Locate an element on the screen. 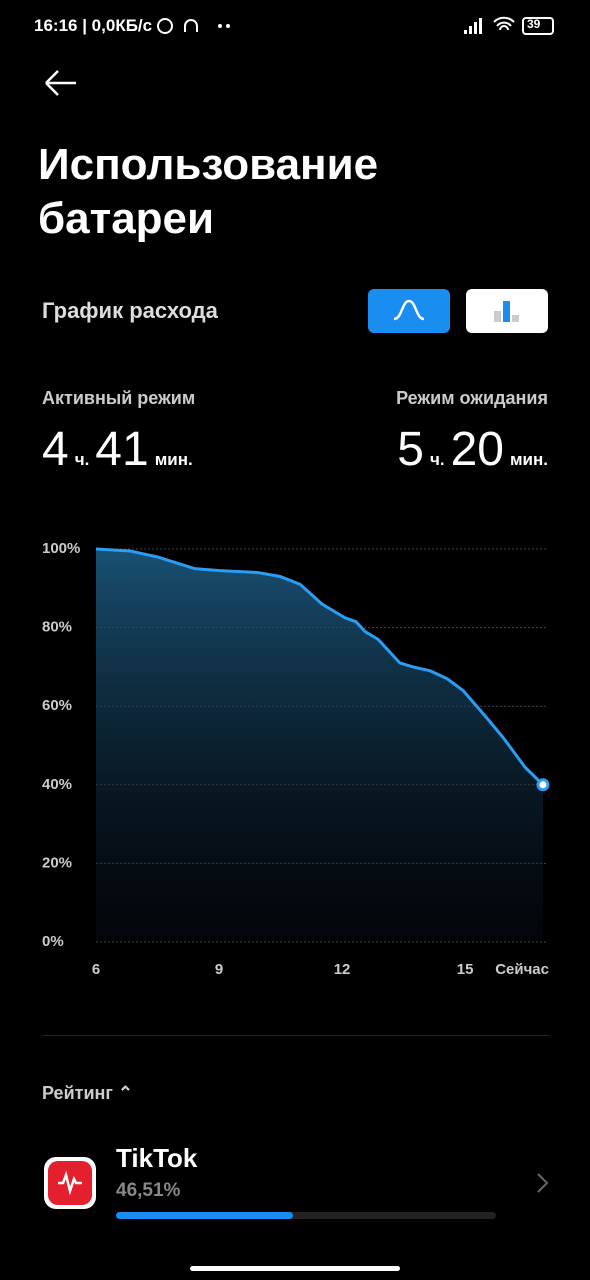 The width and height of the screenshot is (590, 1280). x-tick-label: 12 is located at coordinates (342, 969).